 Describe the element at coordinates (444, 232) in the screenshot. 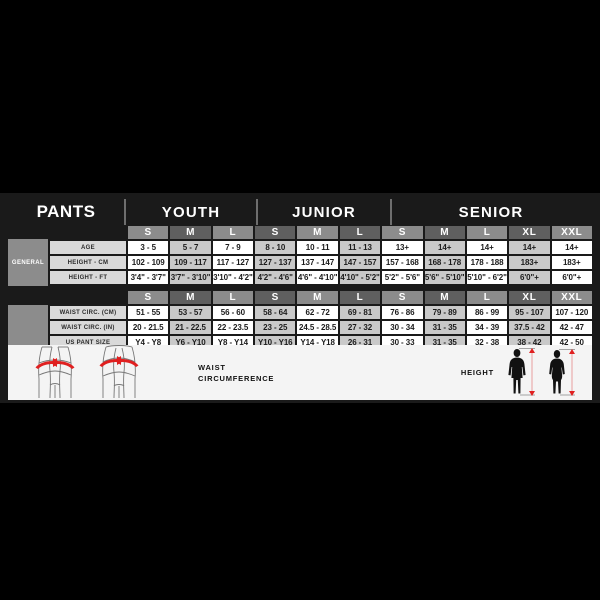

I see `size-header-senior-m: M` at that location.